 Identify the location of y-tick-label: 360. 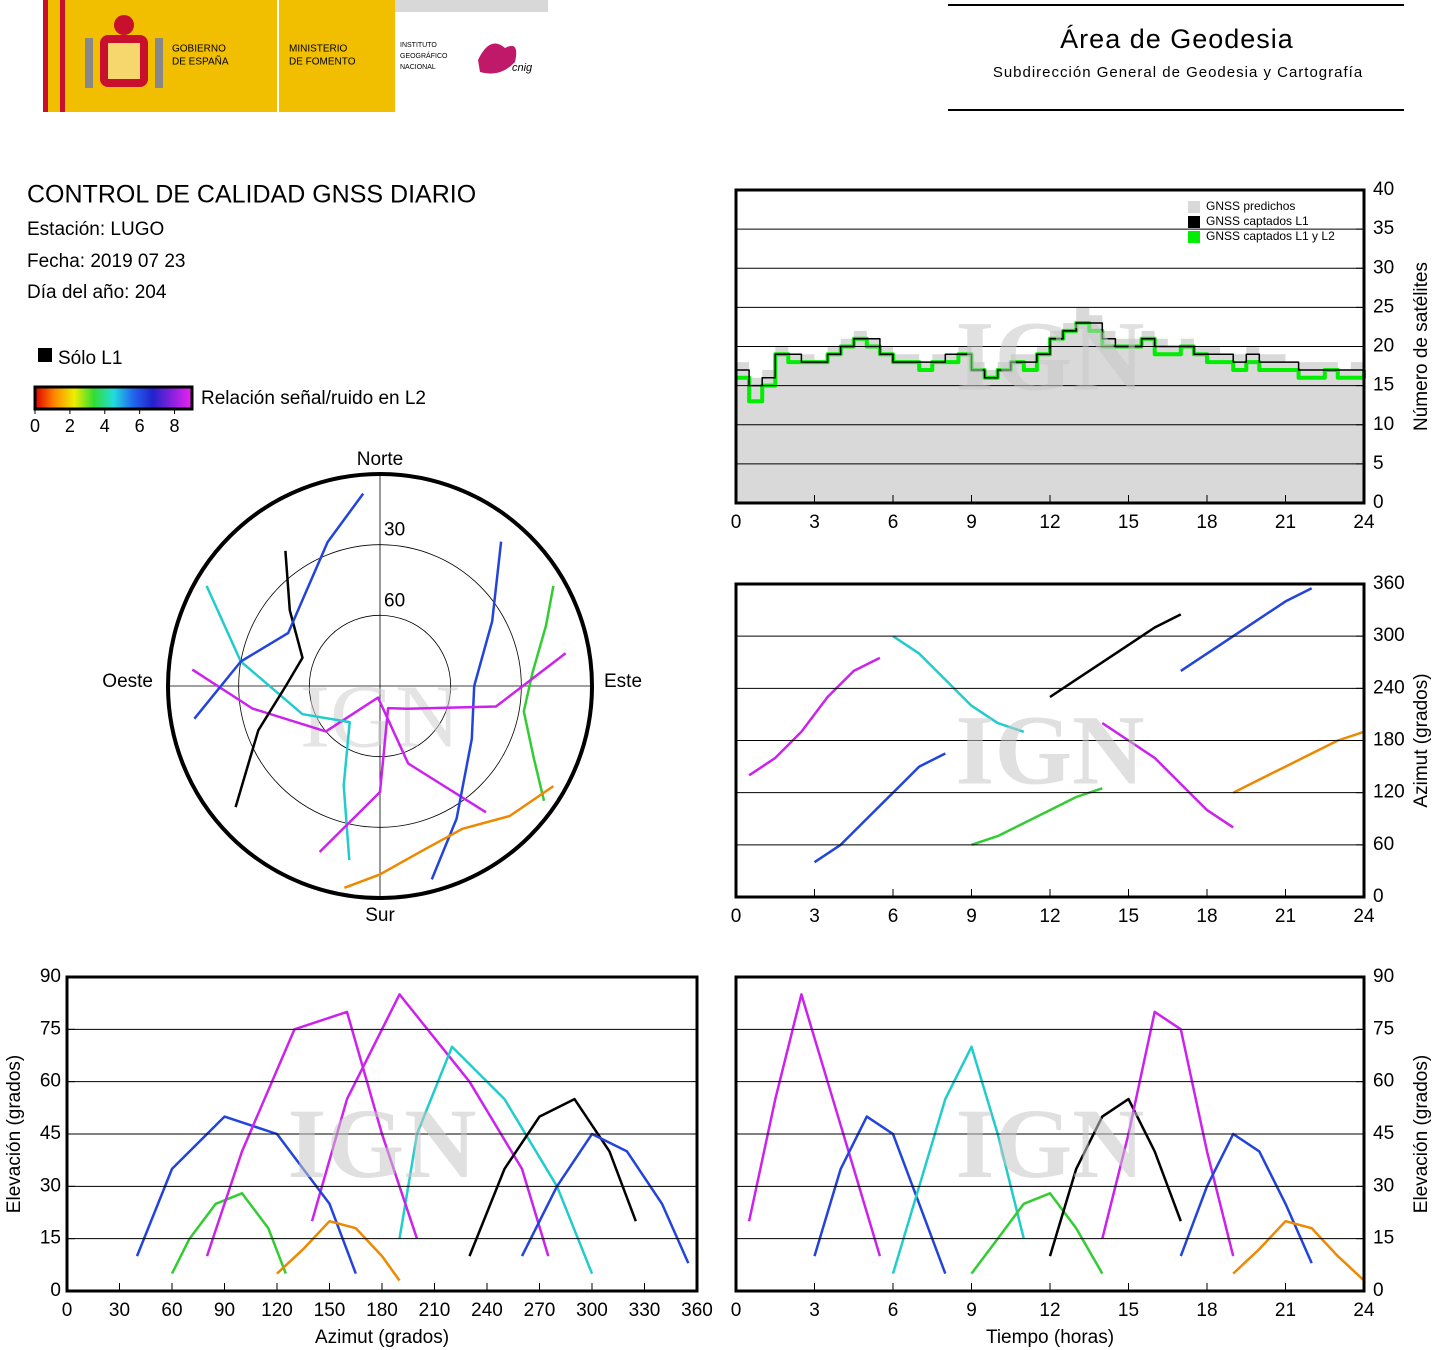
(1389, 583).